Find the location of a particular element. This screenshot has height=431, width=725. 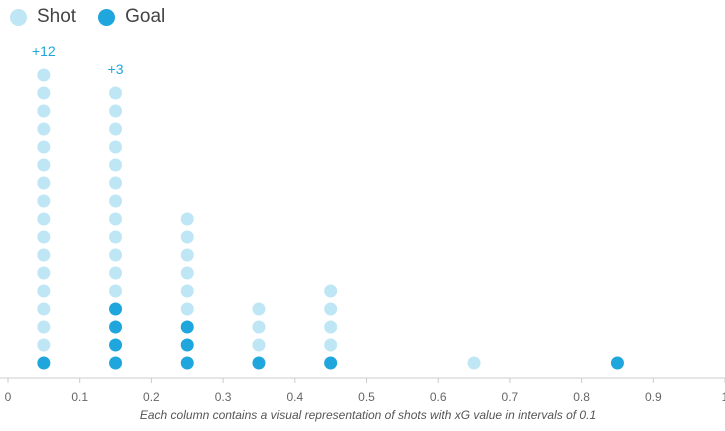

goal-swatch-icon is located at coordinates (107, 17).